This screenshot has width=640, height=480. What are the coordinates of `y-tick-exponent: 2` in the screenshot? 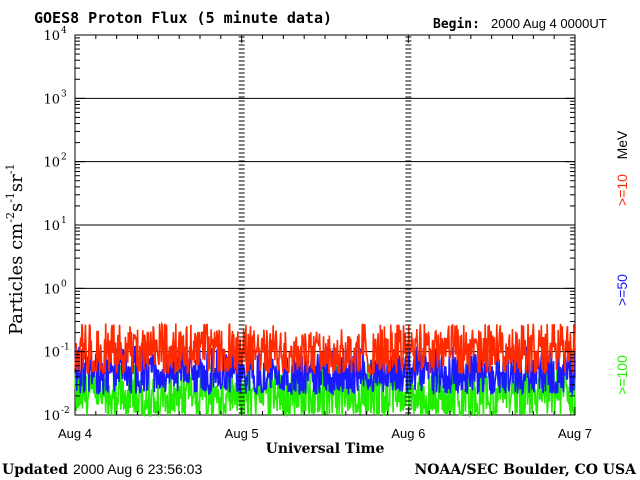 It's located at (64, 158).